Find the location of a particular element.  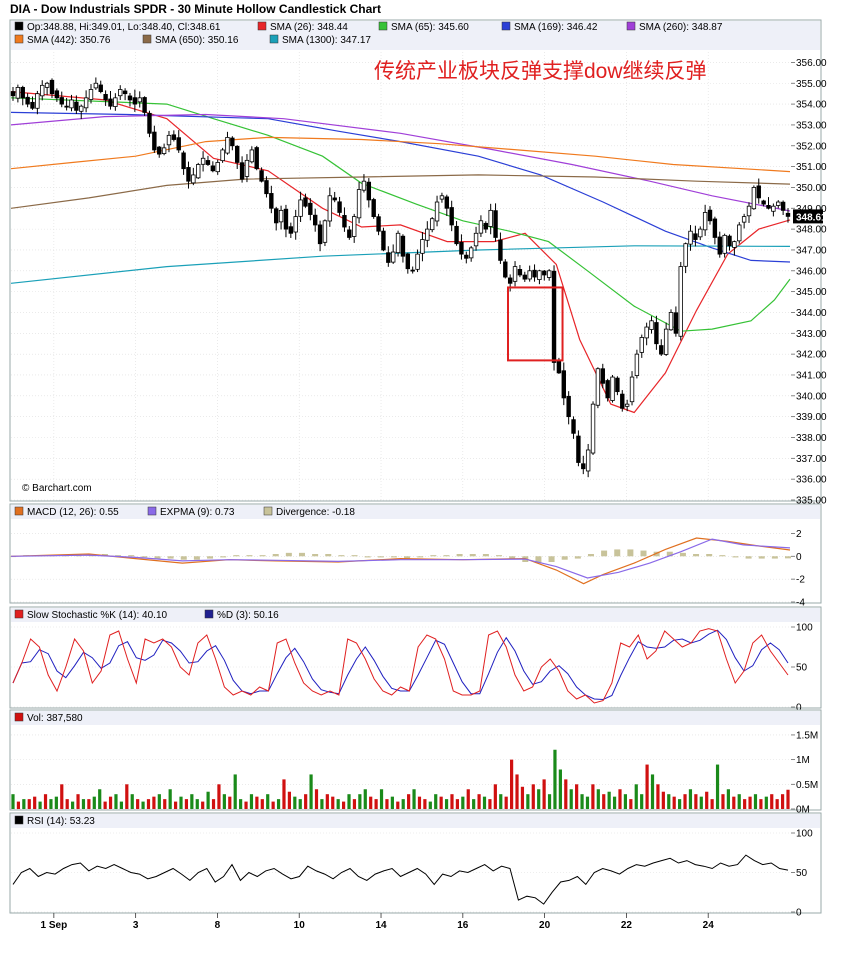

tick-label: -2 is located at coordinates (800, 580).